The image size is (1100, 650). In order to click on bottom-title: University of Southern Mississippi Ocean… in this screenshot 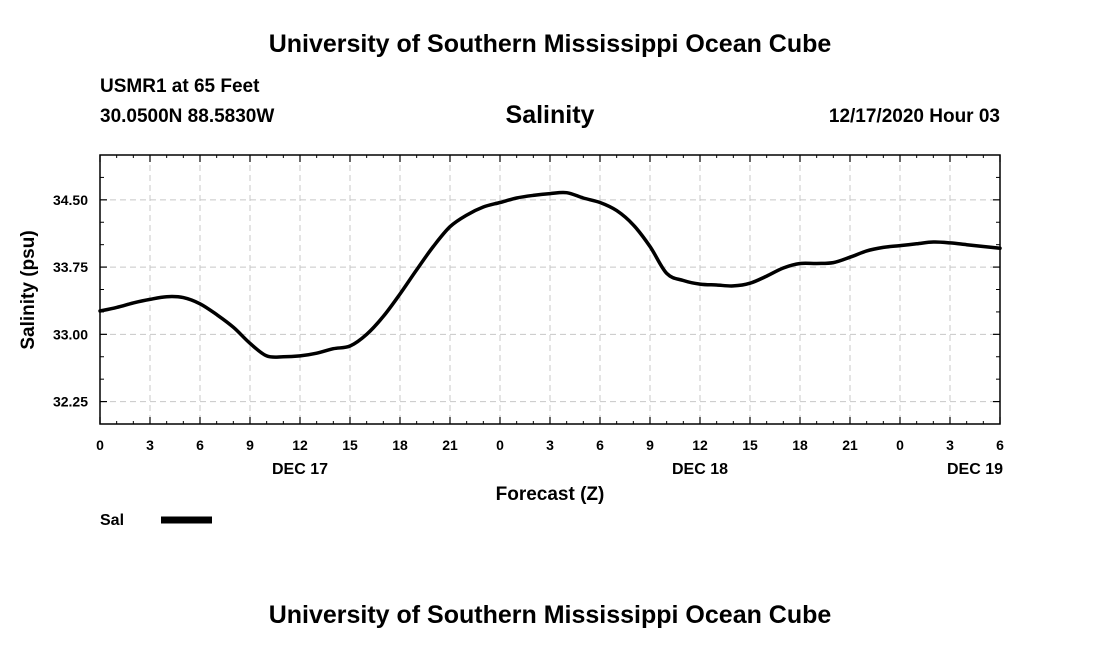, I will do `click(550, 615)`.